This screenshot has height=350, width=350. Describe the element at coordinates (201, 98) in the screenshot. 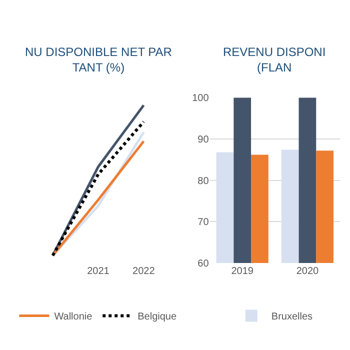

I see `y-tick-label: 100` at that location.